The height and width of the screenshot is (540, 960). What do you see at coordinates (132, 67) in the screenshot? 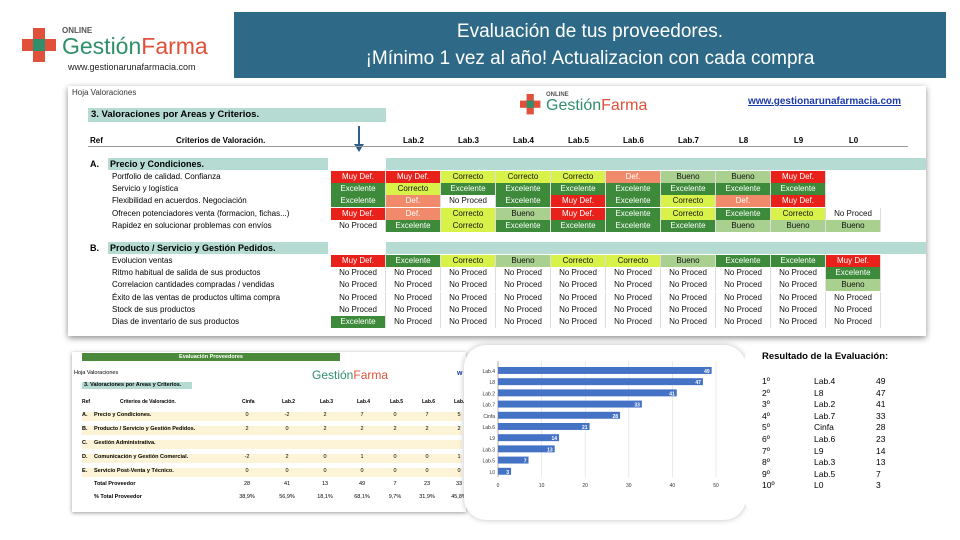
I see `logo-url: www.gestionarunafarmacia.com` at bounding box center [132, 67].